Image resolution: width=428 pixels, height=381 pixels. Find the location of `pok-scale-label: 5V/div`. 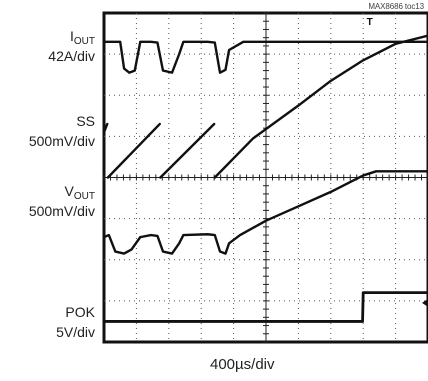

pok-scale-label: 5V/div is located at coordinates (75, 332).